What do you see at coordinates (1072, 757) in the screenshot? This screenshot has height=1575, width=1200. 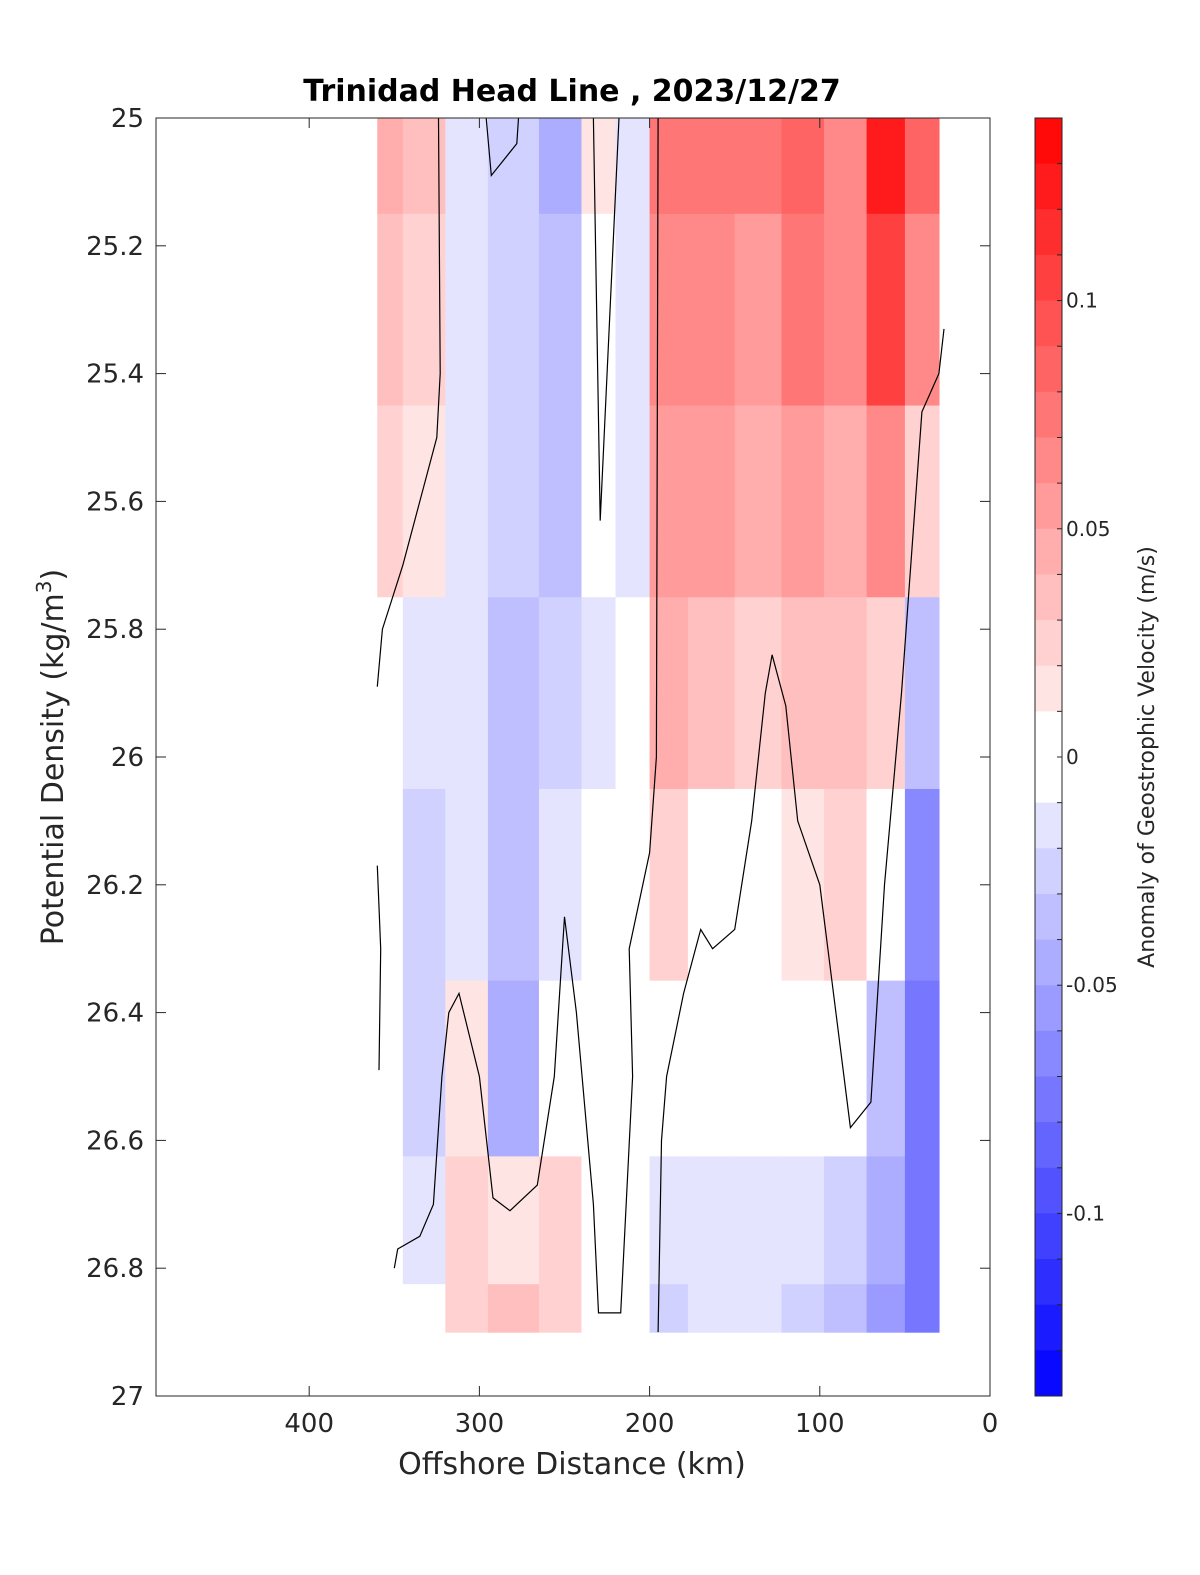 I see `colorbar-tick-label: 0` at bounding box center [1072, 757].